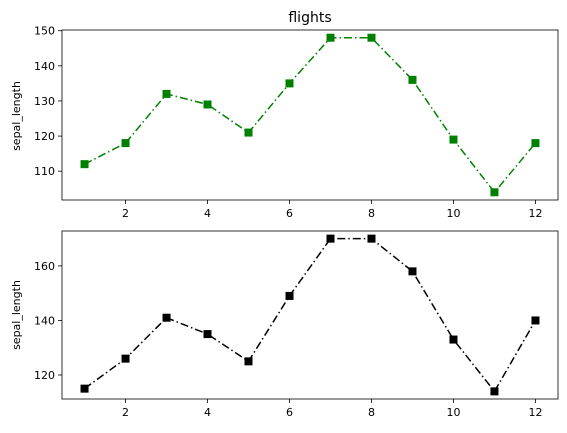 Image resolution: width=567 pixels, height=433 pixels. What do you see at coordinates (44, 101) in the screenshot?
I see `y-tick-label: 130` at bounding box center [44, 101].